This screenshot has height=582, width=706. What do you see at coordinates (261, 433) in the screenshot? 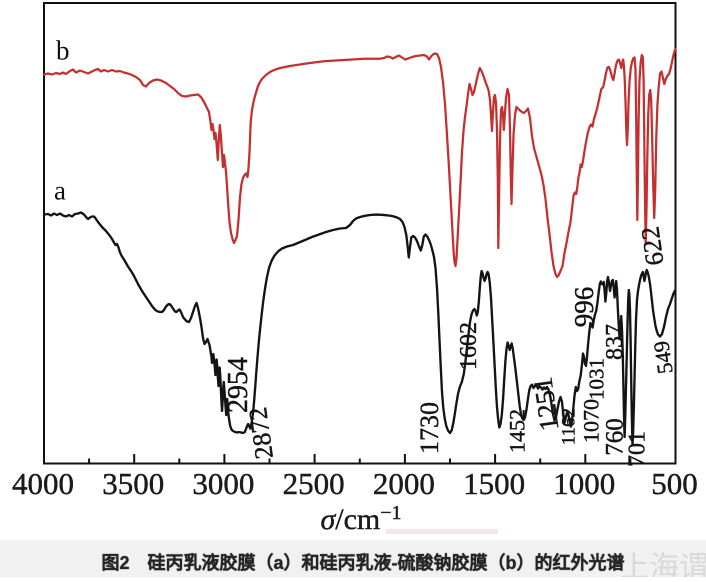
I see `svg-text: 2872` at bounding box center [261, 433].